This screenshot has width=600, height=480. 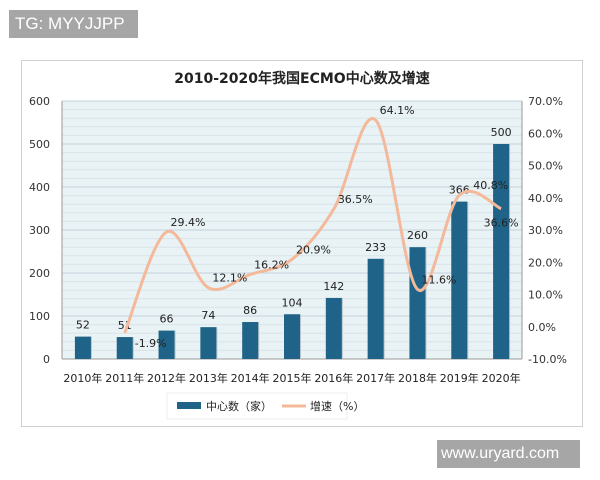 I want to click on x-tick-label: 2012年, so click(x=166, y=378).